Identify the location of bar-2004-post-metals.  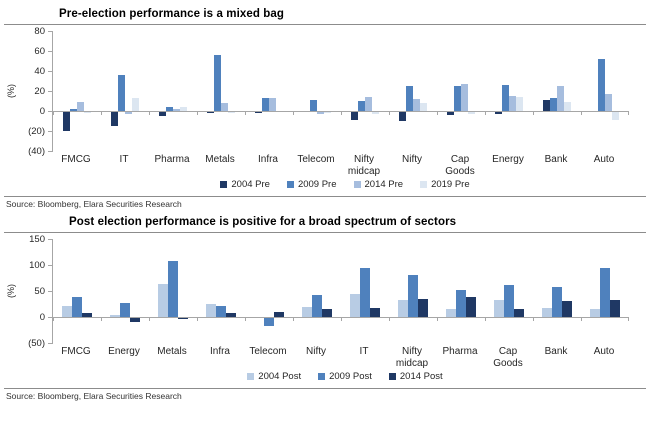
(163, 300).